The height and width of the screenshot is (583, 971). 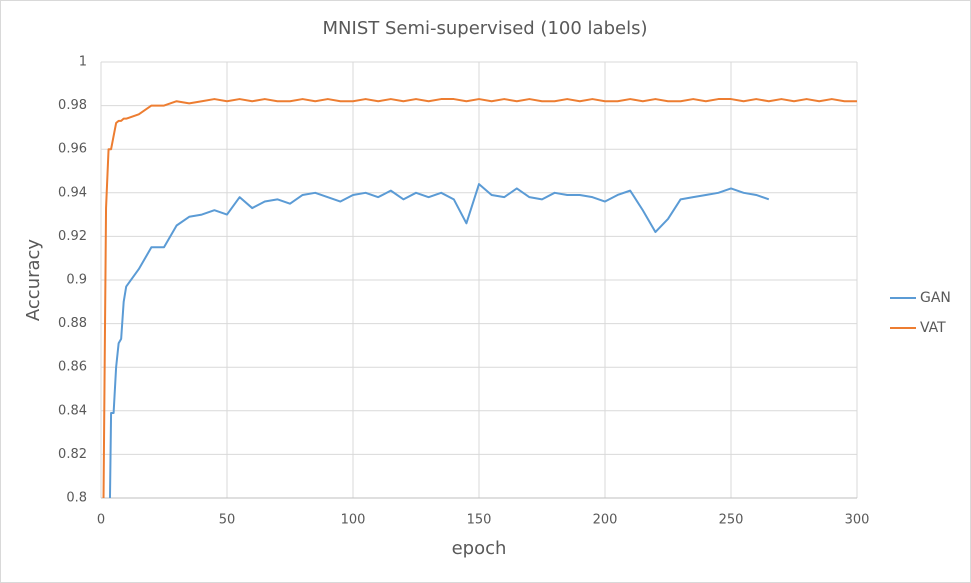 I want to click on legend-label: GAN, so click(x=935, y=298).